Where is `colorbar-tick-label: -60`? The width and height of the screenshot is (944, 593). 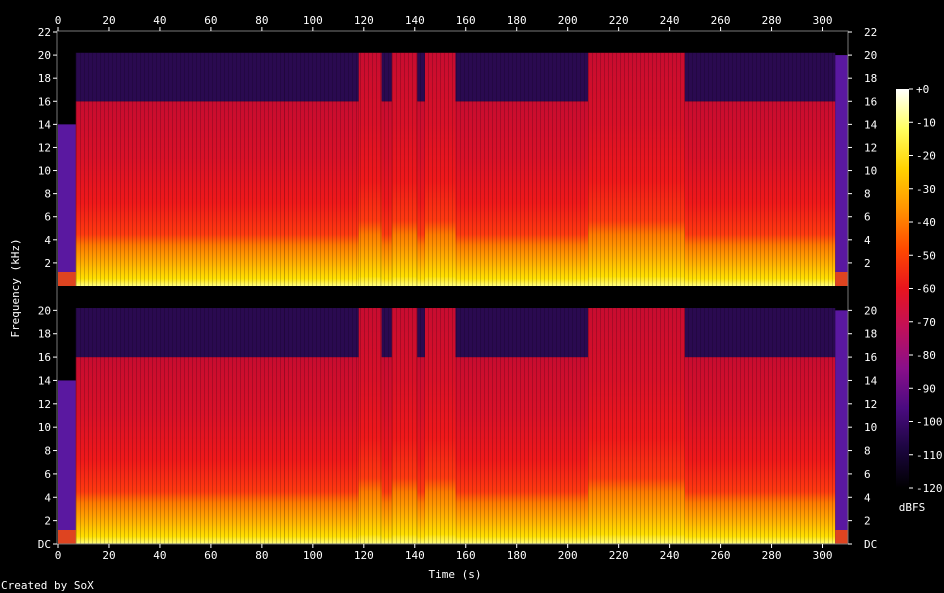 colorbar-tick-label: -60 is located at coordinates (926, 289).